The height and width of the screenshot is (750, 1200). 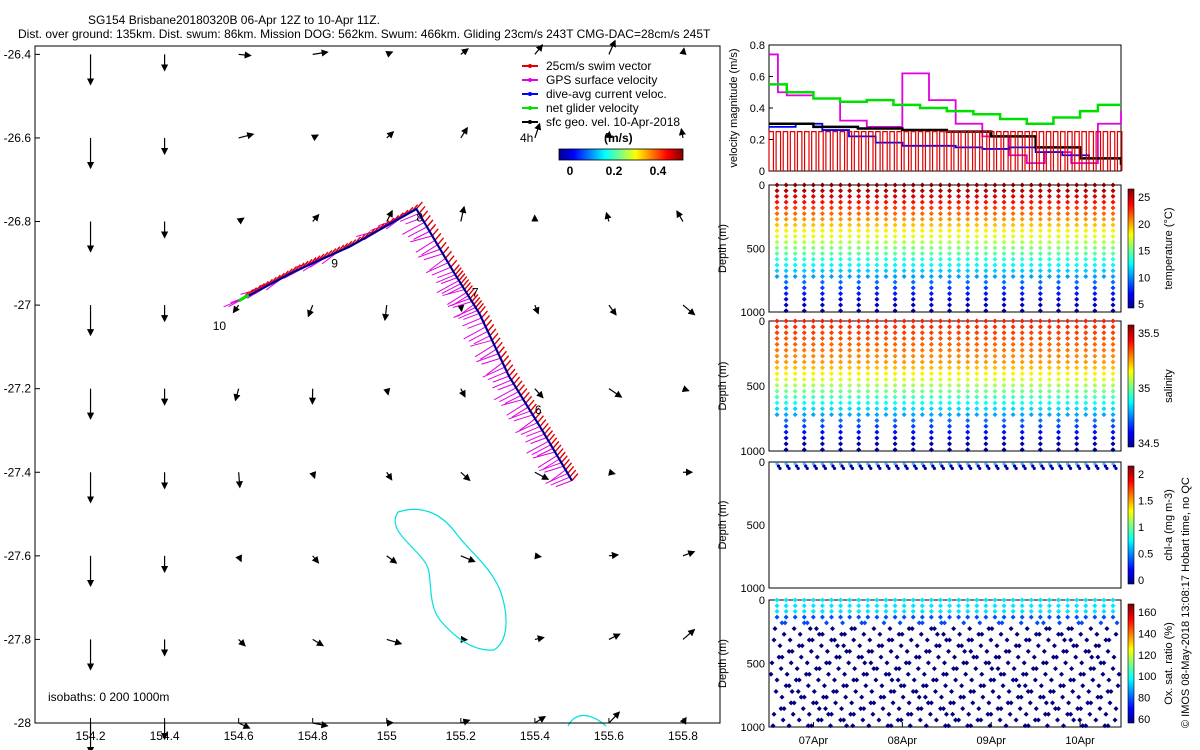 What do you see at coordinates (556, 444) in the screenshot?
I see `swim-vector` at bounding box center [556, 444].